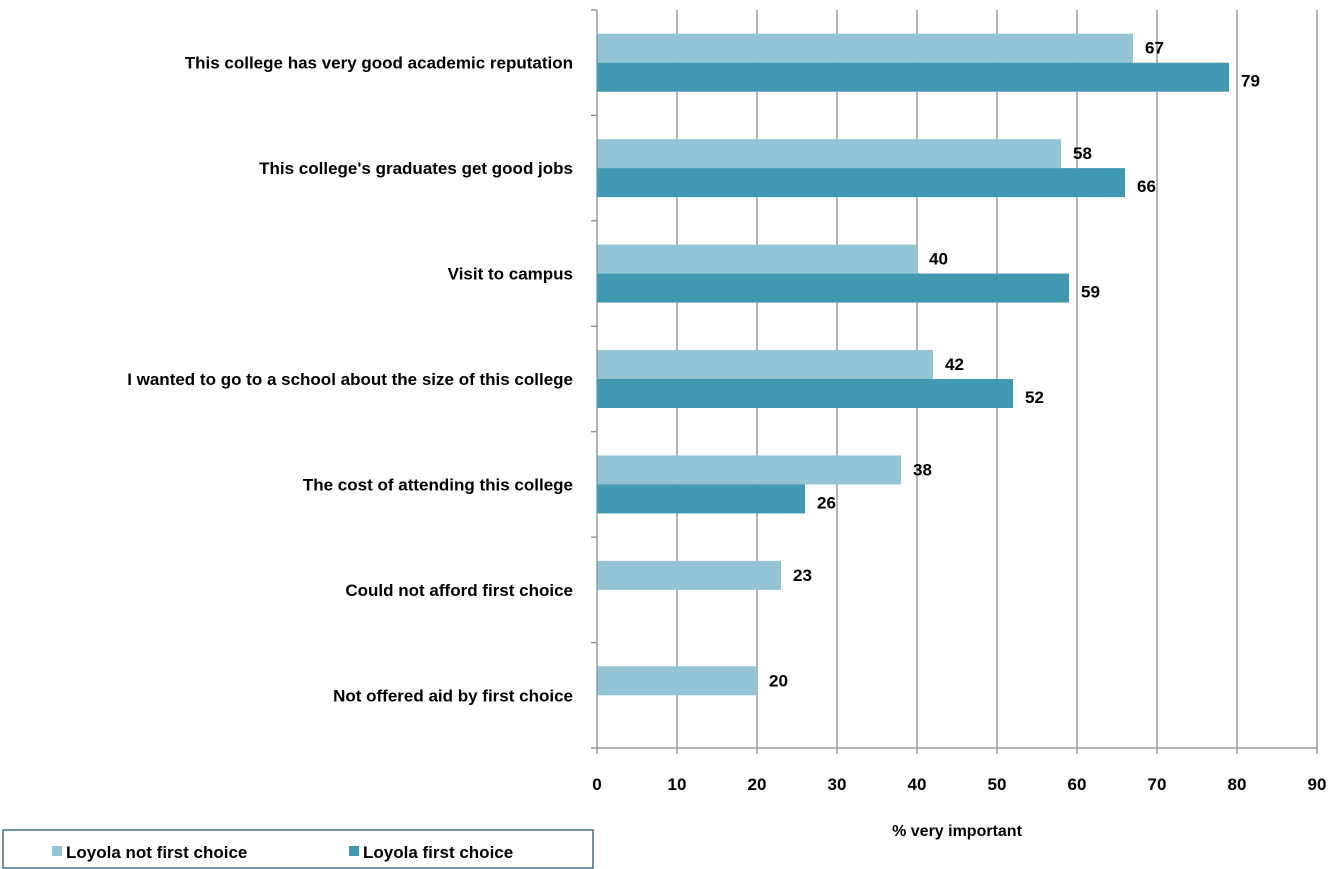  What do you see at coordinates (1077, 784) in the screenshot?
I see `x-tick-label: 60` at bounding box center [1077, 784].